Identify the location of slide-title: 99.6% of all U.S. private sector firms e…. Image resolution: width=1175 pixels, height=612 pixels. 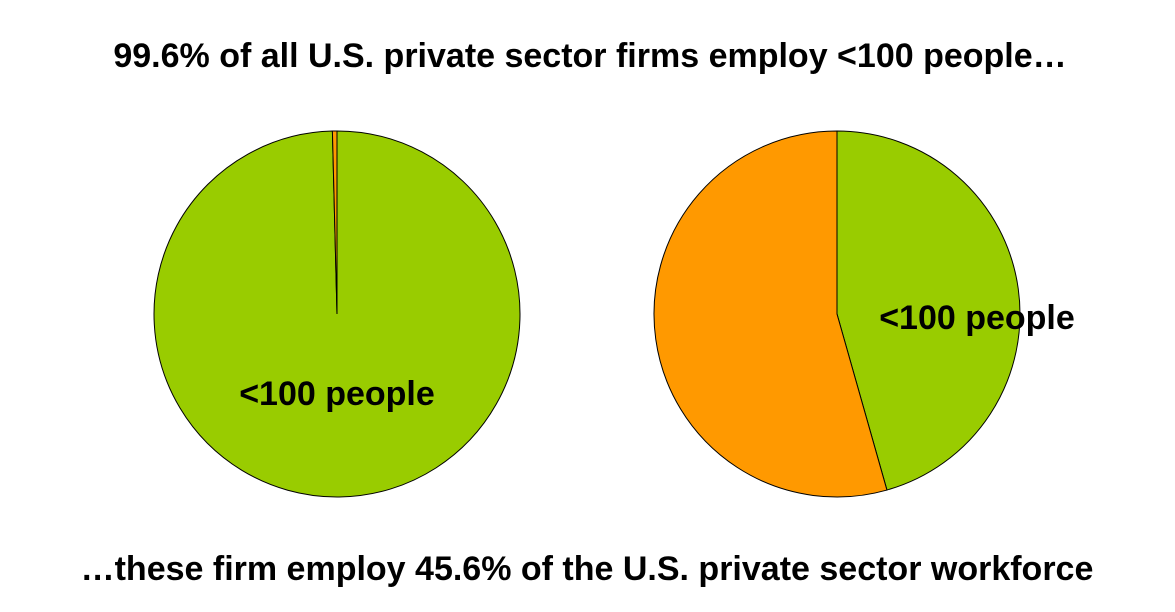
(589, 56).